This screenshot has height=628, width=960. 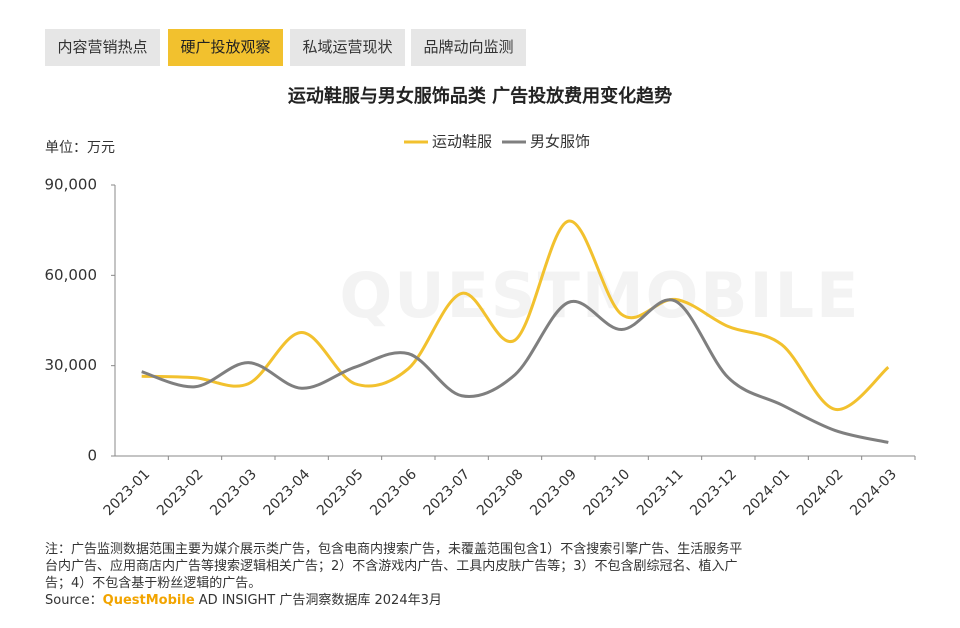 What do you see at coordinates (607, 492) in the screenshot?
I see `x-tick-label: 2023-10` at bounding box center [607, 492].